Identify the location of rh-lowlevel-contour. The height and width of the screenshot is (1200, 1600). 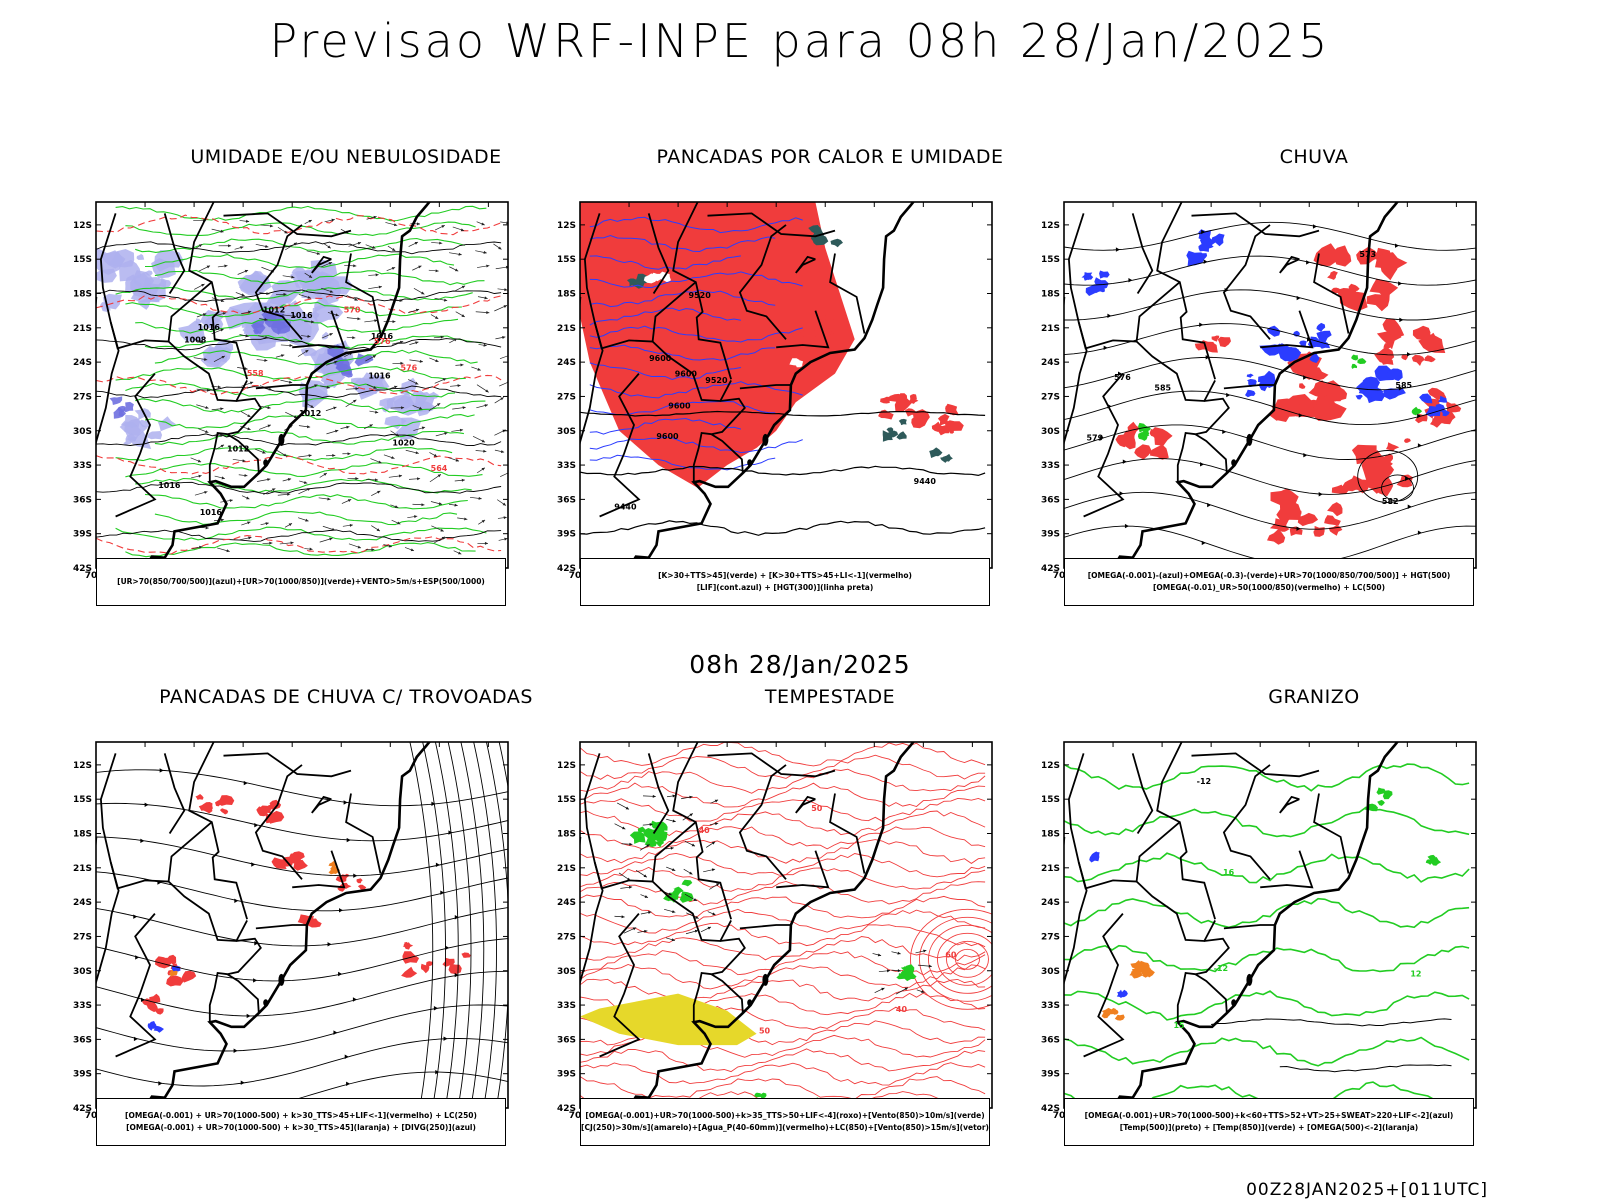
(301, 533).